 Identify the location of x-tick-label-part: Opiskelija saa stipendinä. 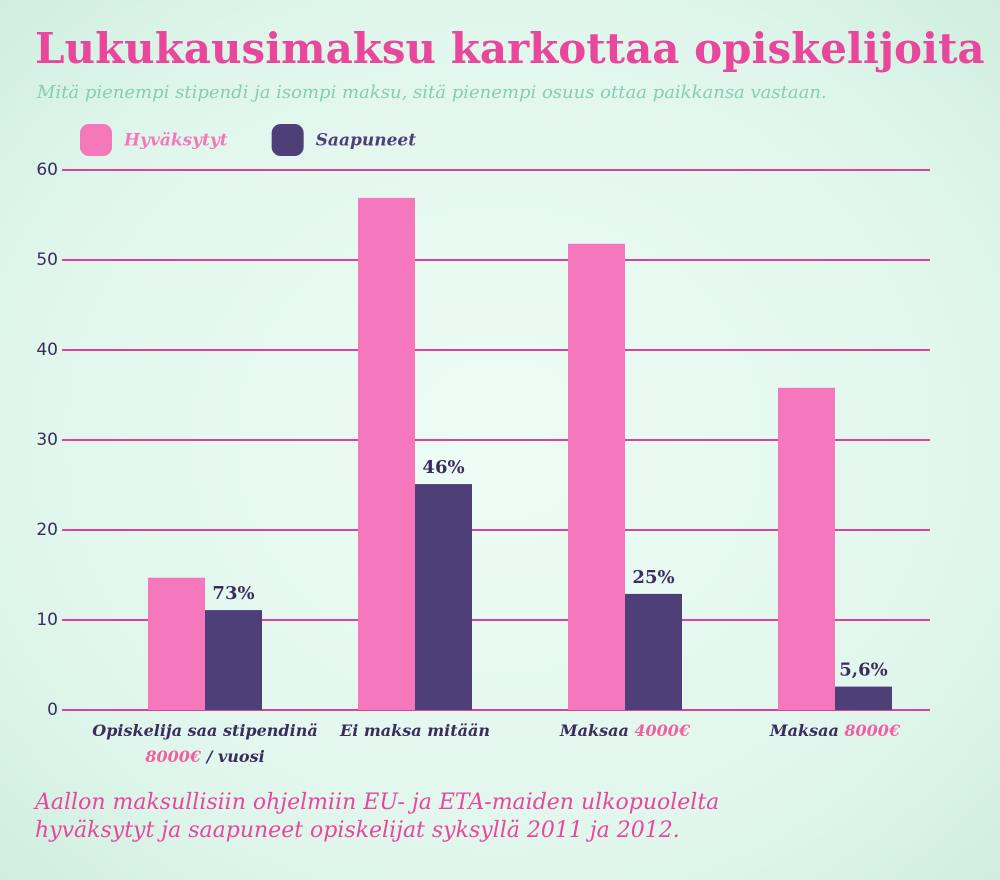
(204, 730).